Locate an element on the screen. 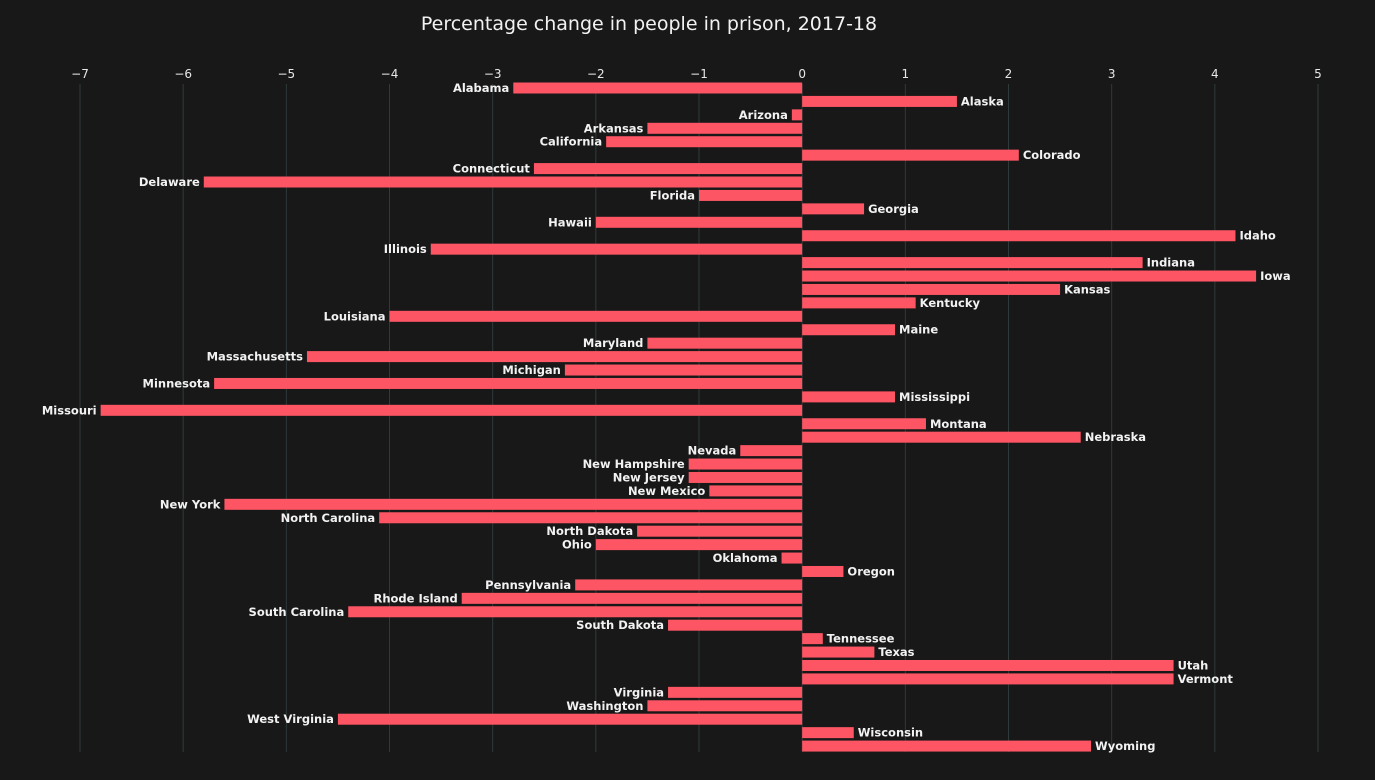 The width and height of the screenshot is (1375, 780). bar-label: Idaho is located at coordinates (1257, 236).